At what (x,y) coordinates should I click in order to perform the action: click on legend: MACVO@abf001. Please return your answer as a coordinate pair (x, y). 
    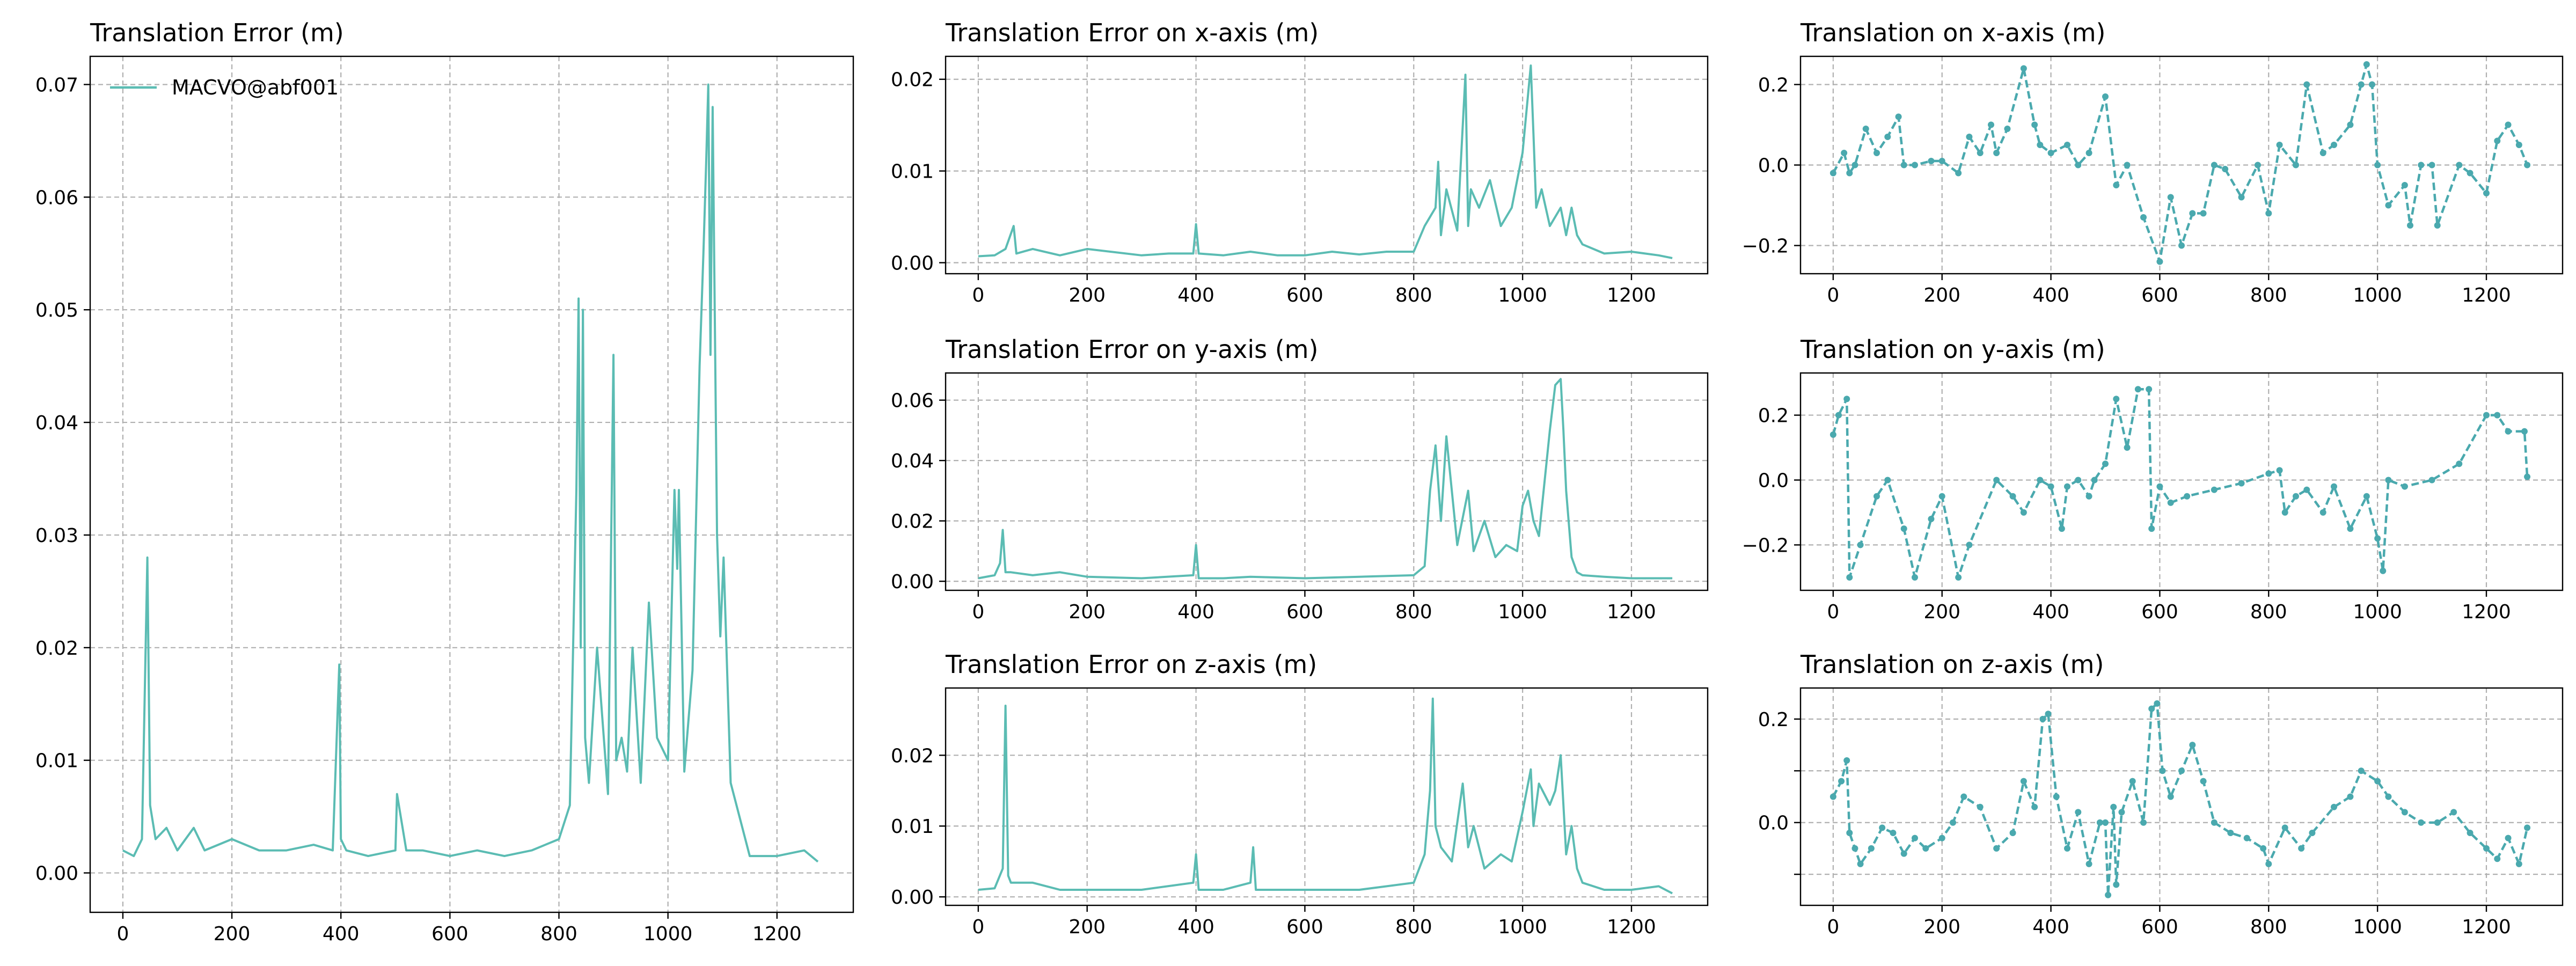
    Looking at the image, I should click on (224, 87).